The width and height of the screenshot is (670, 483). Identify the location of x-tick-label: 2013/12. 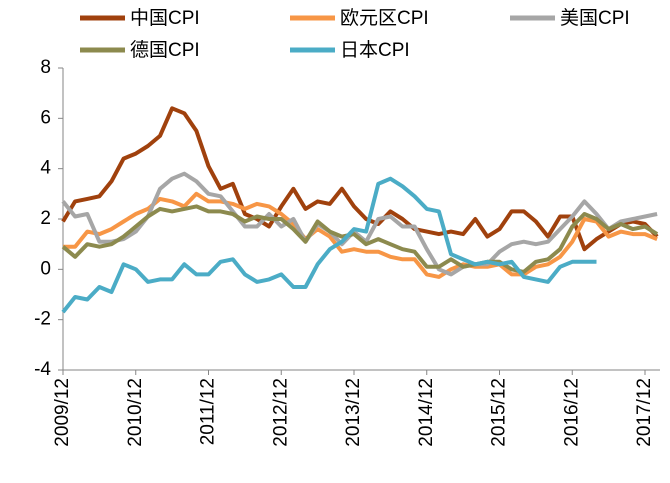
(353, 412).